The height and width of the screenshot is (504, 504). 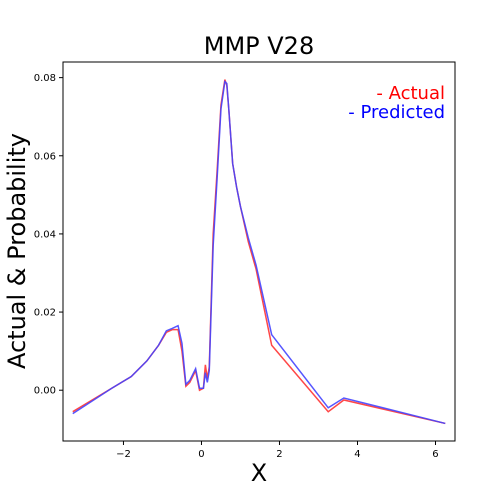 I want to click on legend-entry-actual: - Actual, so click(x=410, y=93).